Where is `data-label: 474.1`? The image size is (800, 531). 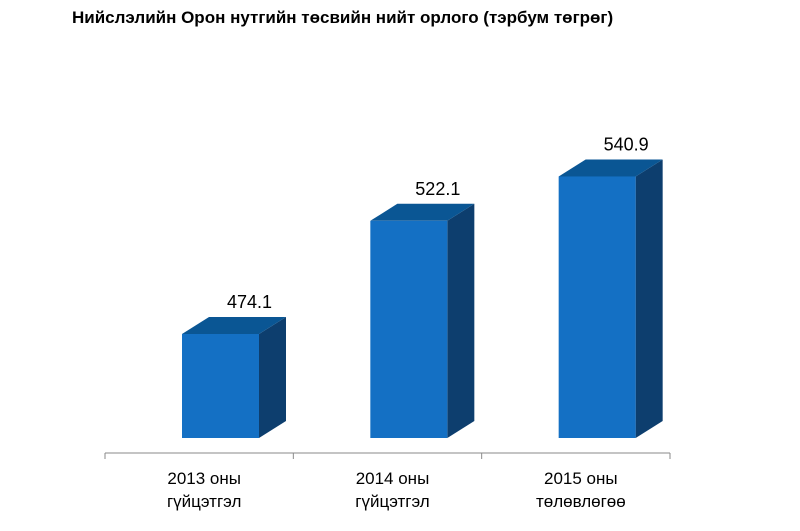
data-label: 474.1 is located at coordinates (249, 302).